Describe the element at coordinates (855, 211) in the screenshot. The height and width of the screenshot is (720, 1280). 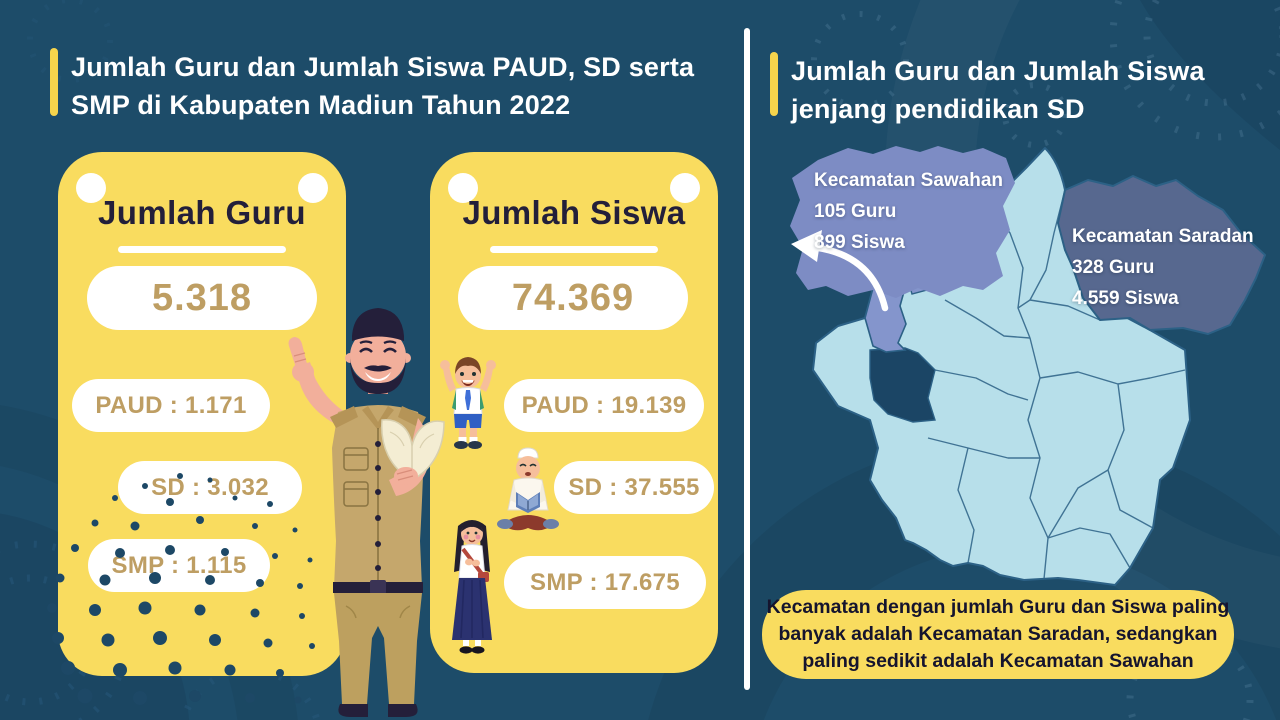
I see `sawahan-guru: 105 Guru` at that location.